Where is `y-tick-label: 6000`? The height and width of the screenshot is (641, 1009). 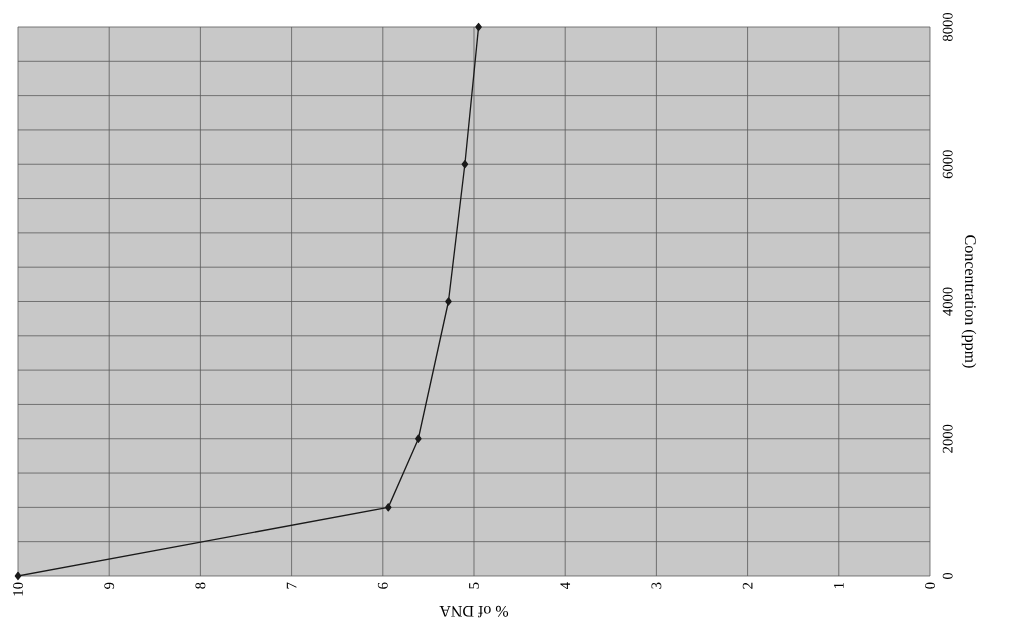 y-tick-label: 6000 is located at coordinates (947, 164).